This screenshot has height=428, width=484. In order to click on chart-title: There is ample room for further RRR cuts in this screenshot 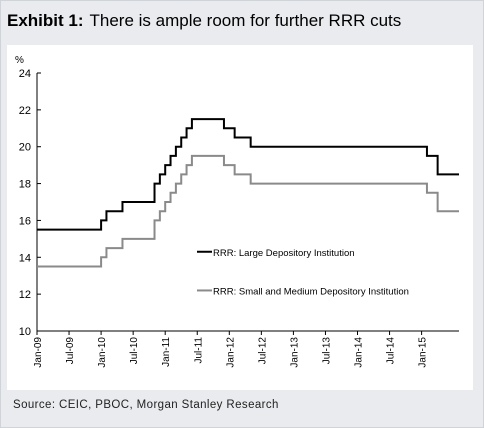, I will do `click(245, 20)`.